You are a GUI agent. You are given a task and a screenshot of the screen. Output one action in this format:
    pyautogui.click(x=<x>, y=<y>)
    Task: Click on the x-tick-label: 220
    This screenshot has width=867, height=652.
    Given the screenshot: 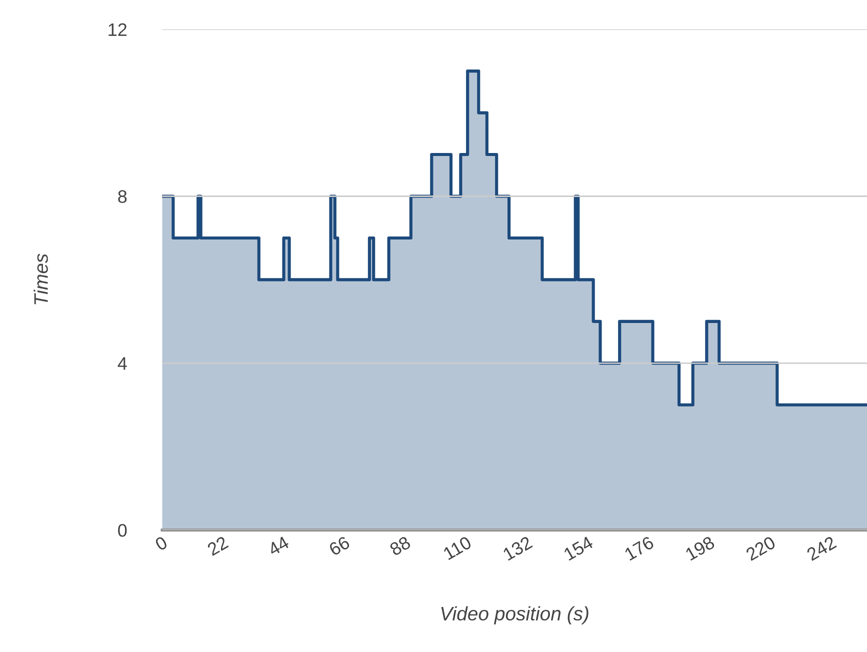 What is the action you would take?
    pyautogui.click(x=760, y=549)
    